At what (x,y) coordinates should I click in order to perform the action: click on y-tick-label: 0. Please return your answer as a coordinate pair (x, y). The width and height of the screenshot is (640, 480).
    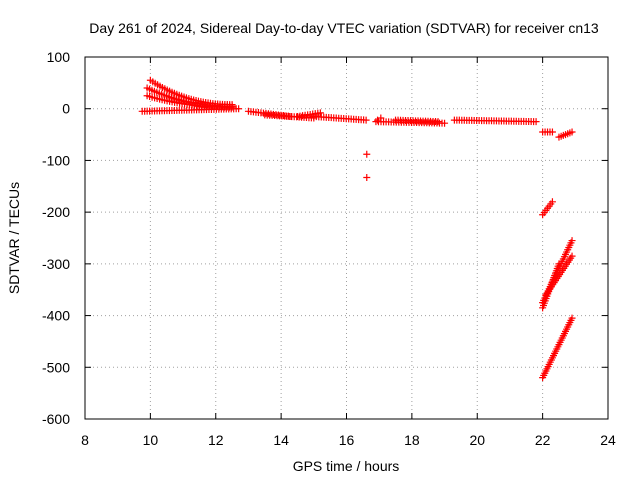
    Looking at the image, I should click on (66, 109).